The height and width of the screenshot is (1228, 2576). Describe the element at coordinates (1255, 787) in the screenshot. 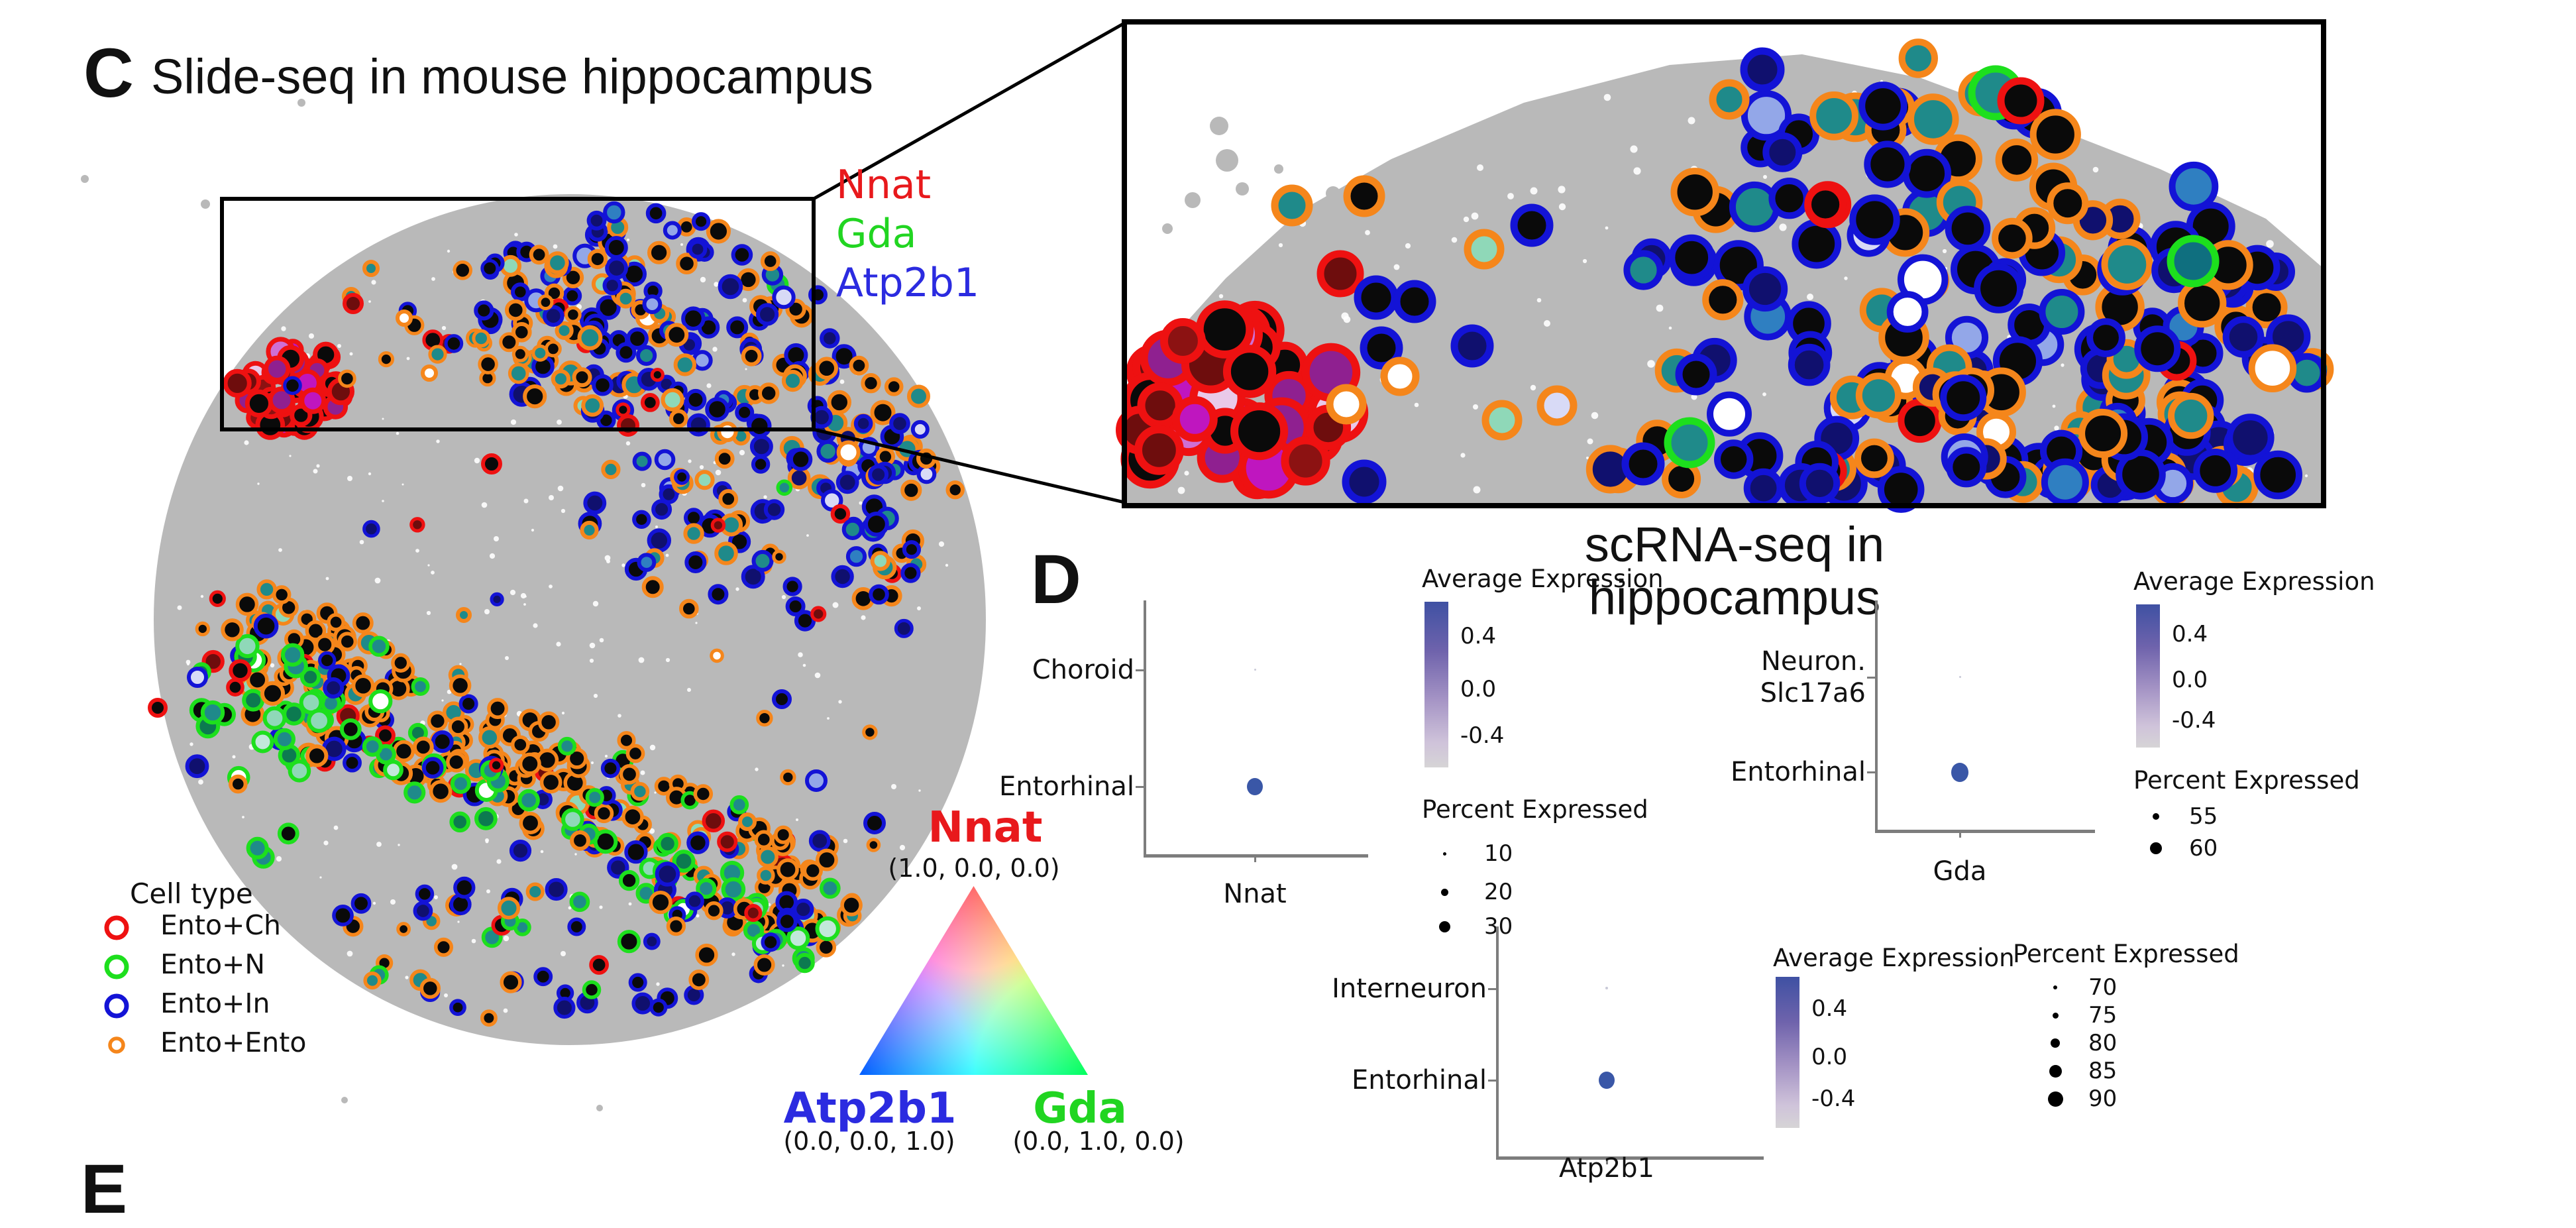

I see `expression-dot-nnat` at that location.